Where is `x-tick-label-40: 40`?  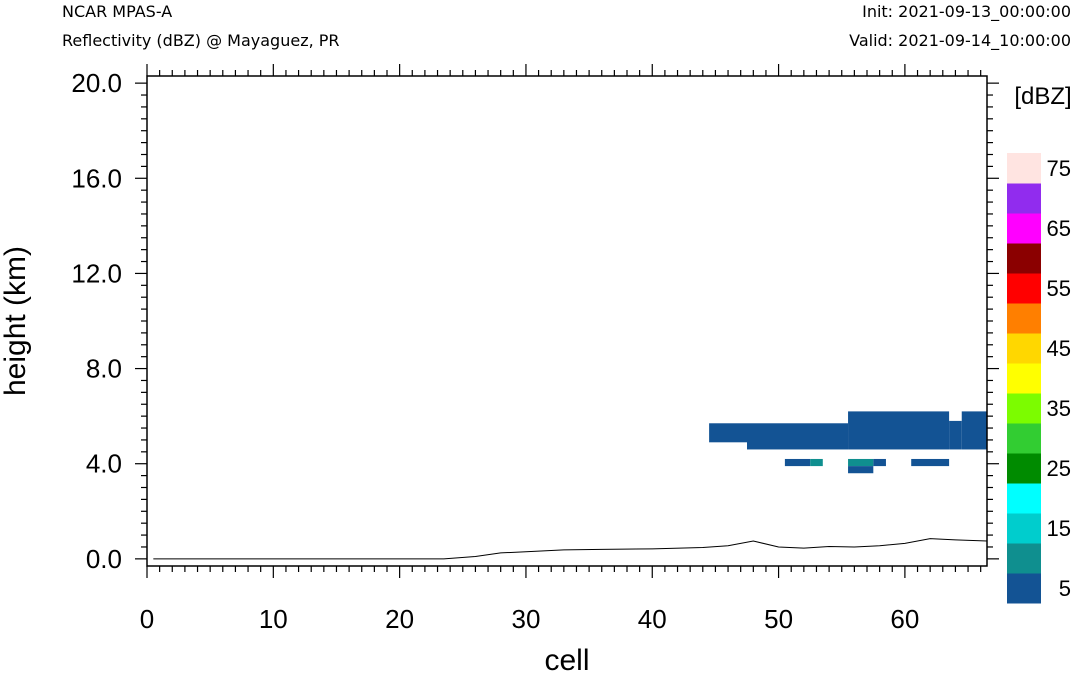 x-tick-label-40: 40 is located at coordinates (652, 619).